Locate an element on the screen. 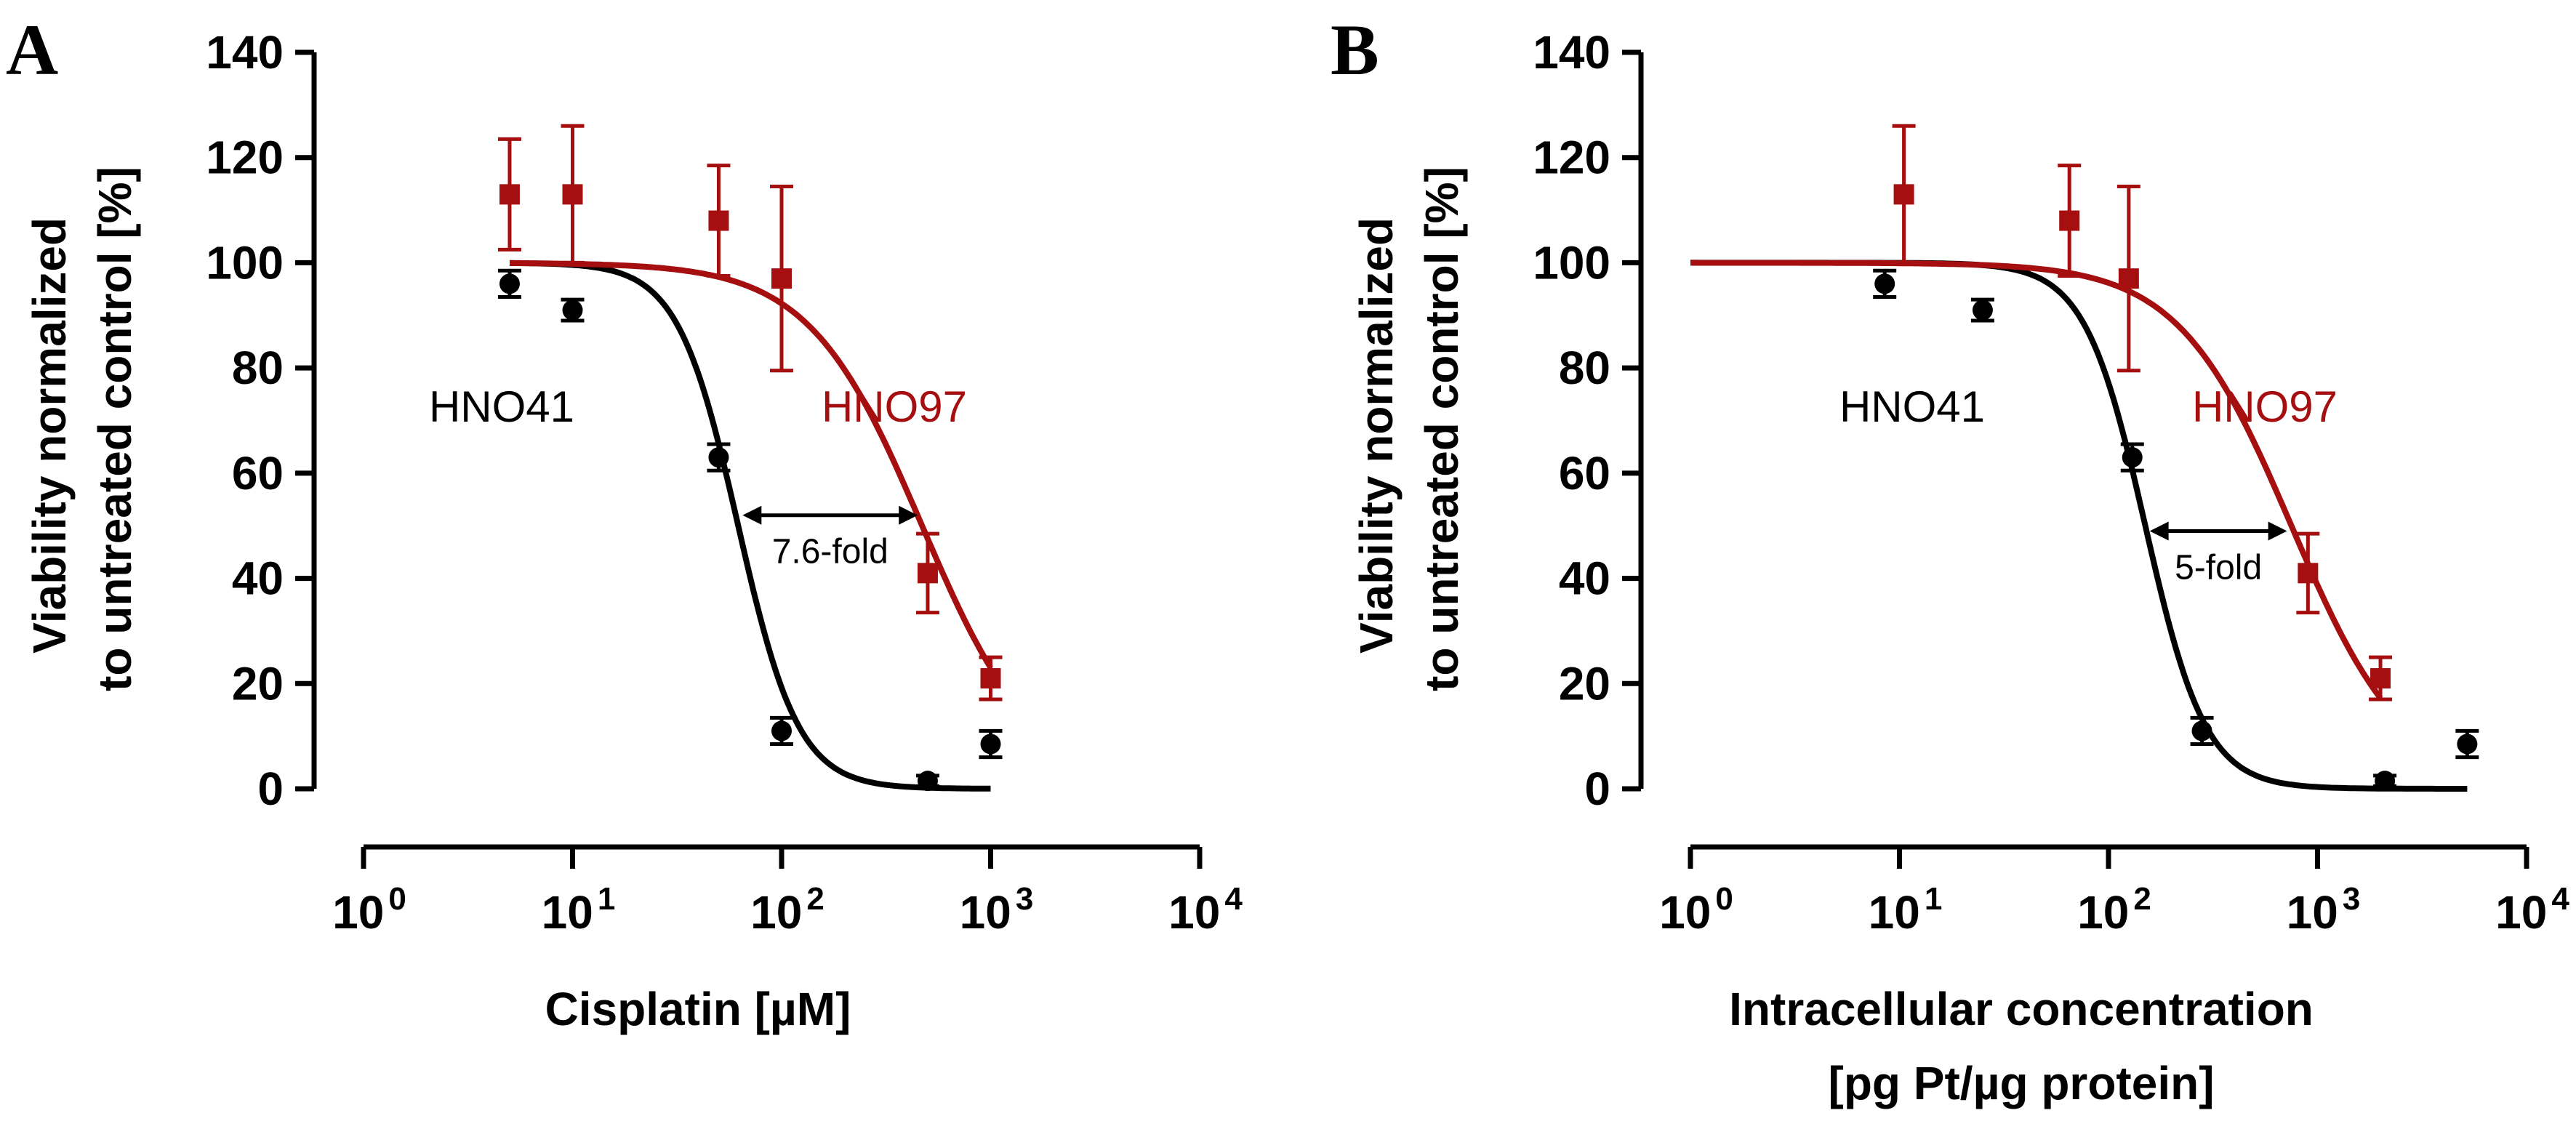 The width and height of the screenshot is (2576, 1129). panel-a-letter: A is located at coordinates (32, 49).